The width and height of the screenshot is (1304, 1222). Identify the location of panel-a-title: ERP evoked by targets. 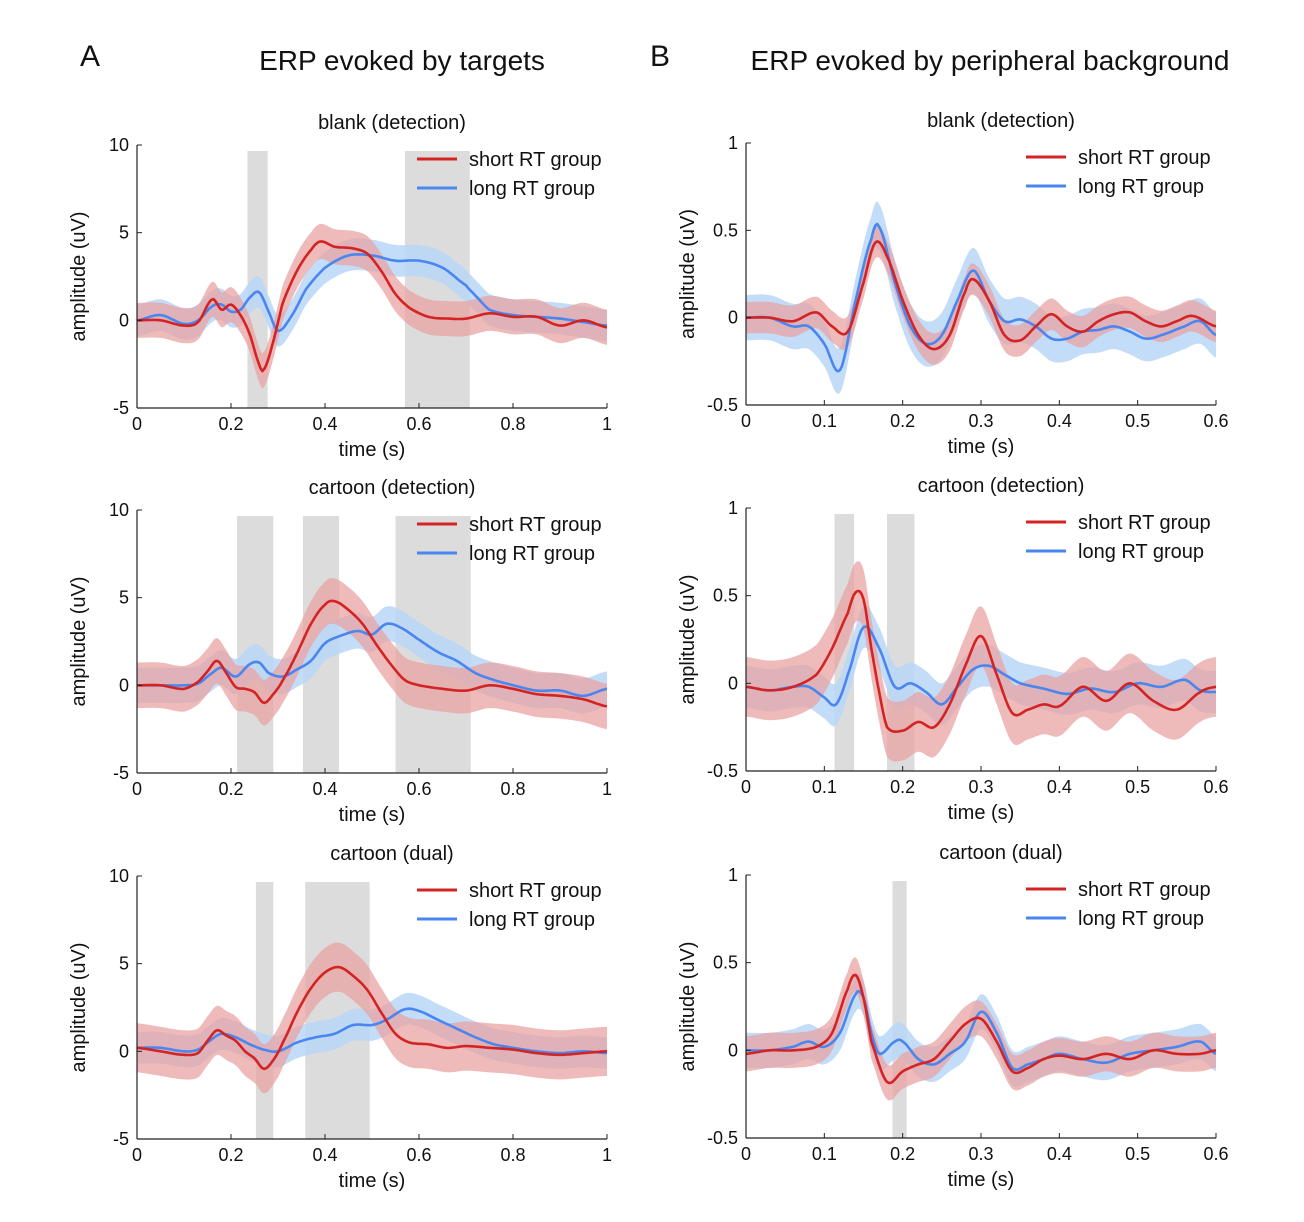
(402, 60).